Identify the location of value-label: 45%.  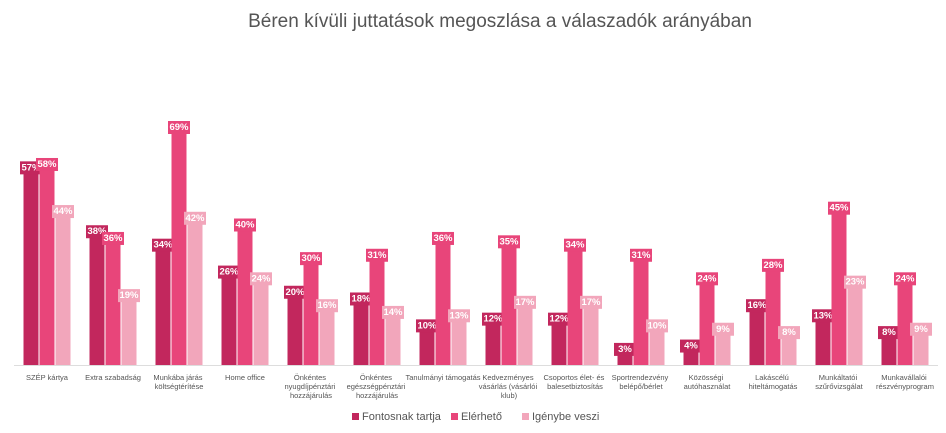
(839, 208).